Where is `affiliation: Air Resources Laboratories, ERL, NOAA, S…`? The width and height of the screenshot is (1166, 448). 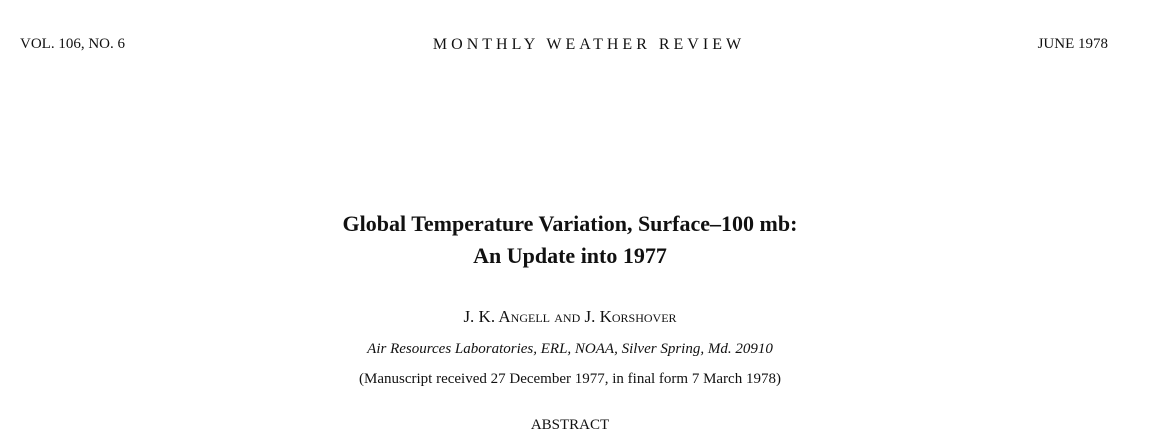 affiliation: Air Resources Laboratories, ERL, NOAA, S… is located at coordinates (570, 349).